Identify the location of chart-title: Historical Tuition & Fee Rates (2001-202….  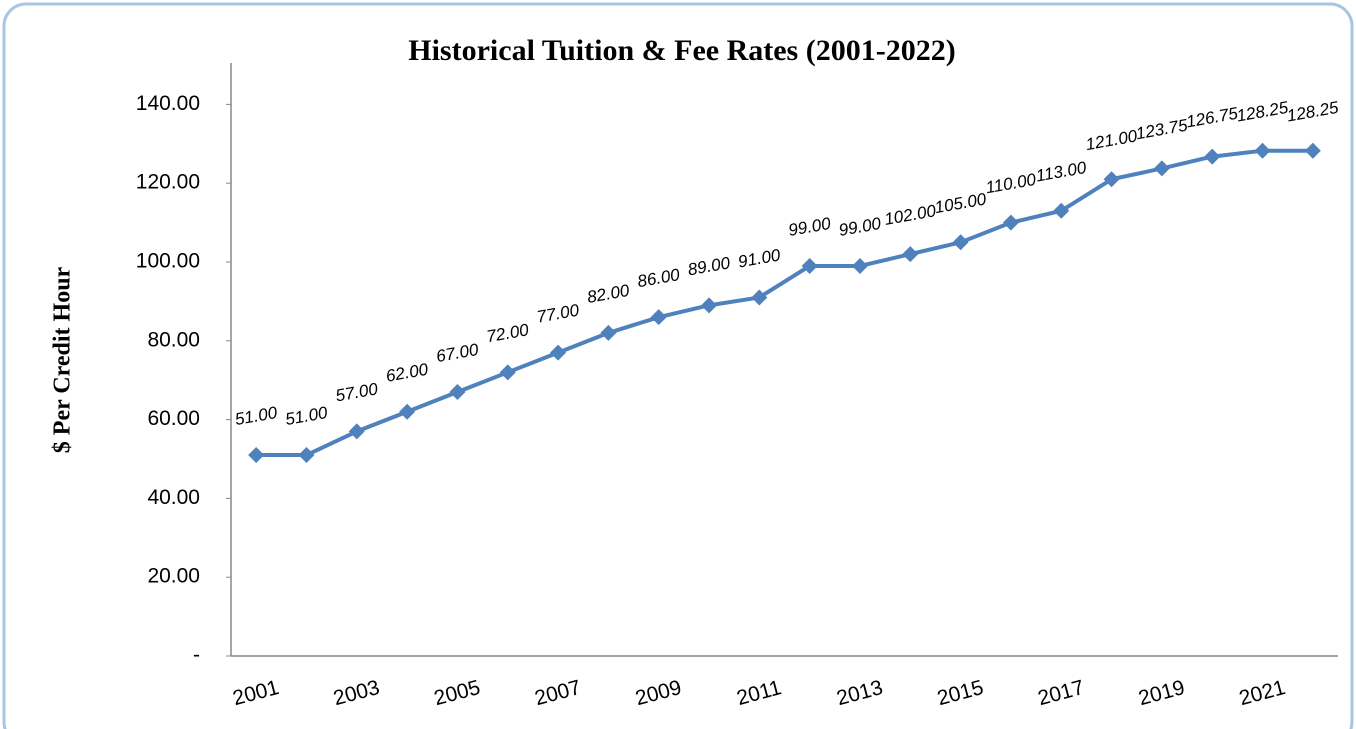
(681, 50).